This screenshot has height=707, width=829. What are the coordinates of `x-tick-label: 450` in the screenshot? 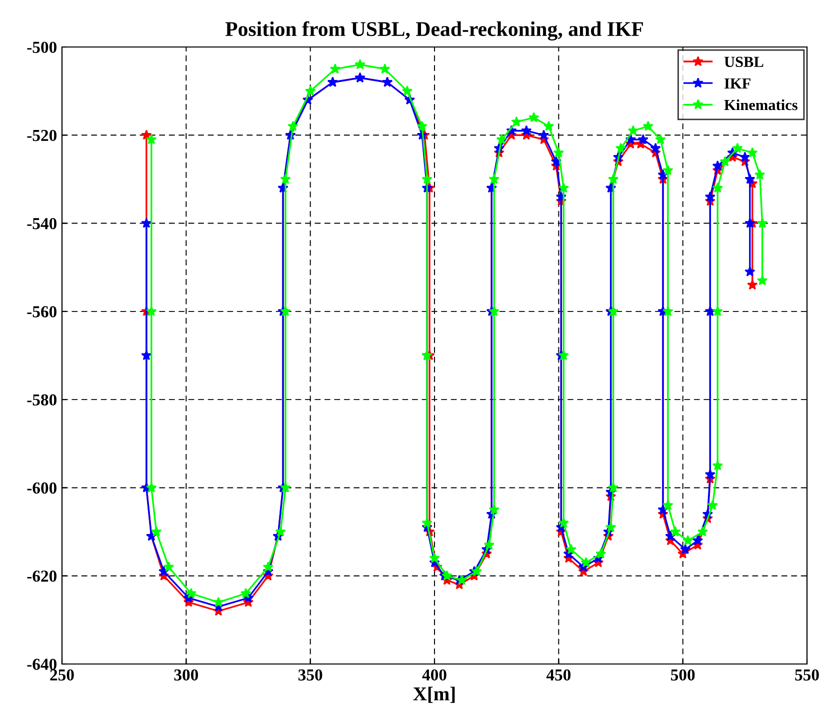 It's located at (558, 675).